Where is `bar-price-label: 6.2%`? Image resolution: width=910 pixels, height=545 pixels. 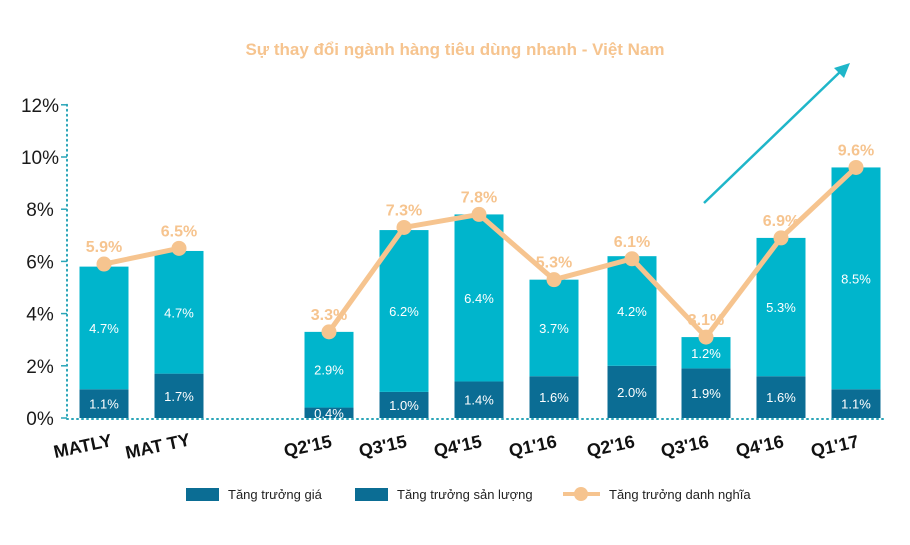 bar-price-label: 6.2% is located at coordinates (404, 311).